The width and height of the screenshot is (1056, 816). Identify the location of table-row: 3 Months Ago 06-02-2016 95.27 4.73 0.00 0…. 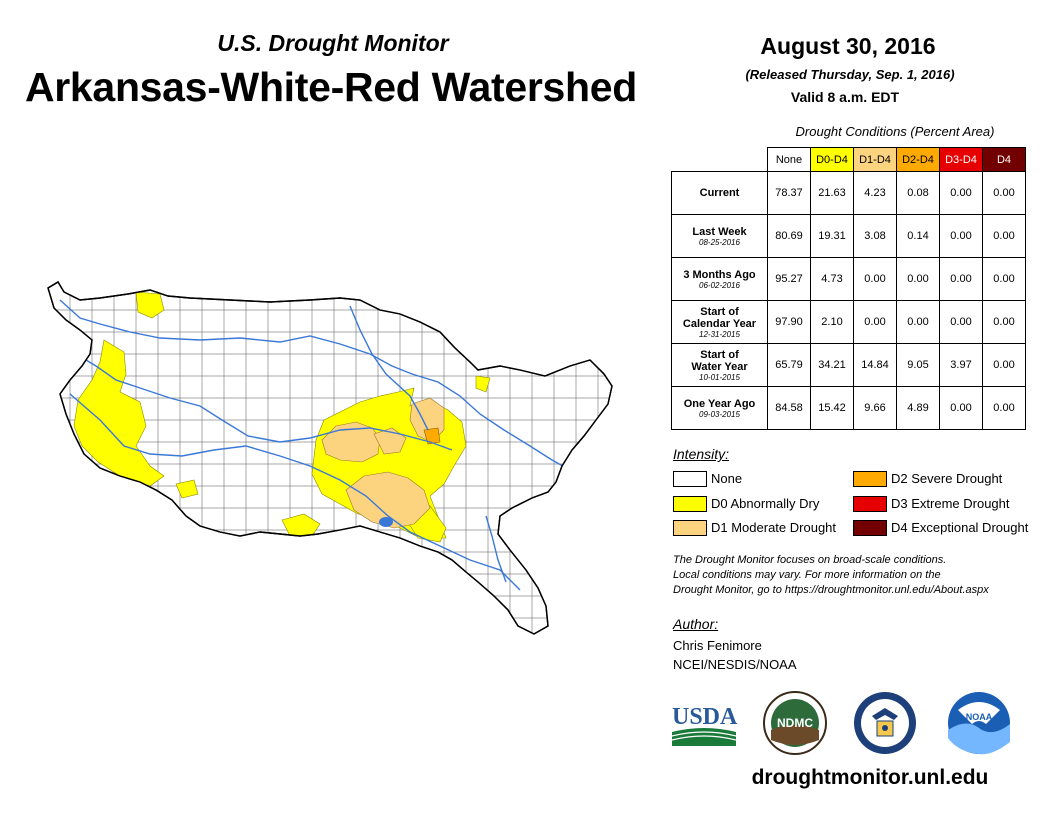
(848, 279).